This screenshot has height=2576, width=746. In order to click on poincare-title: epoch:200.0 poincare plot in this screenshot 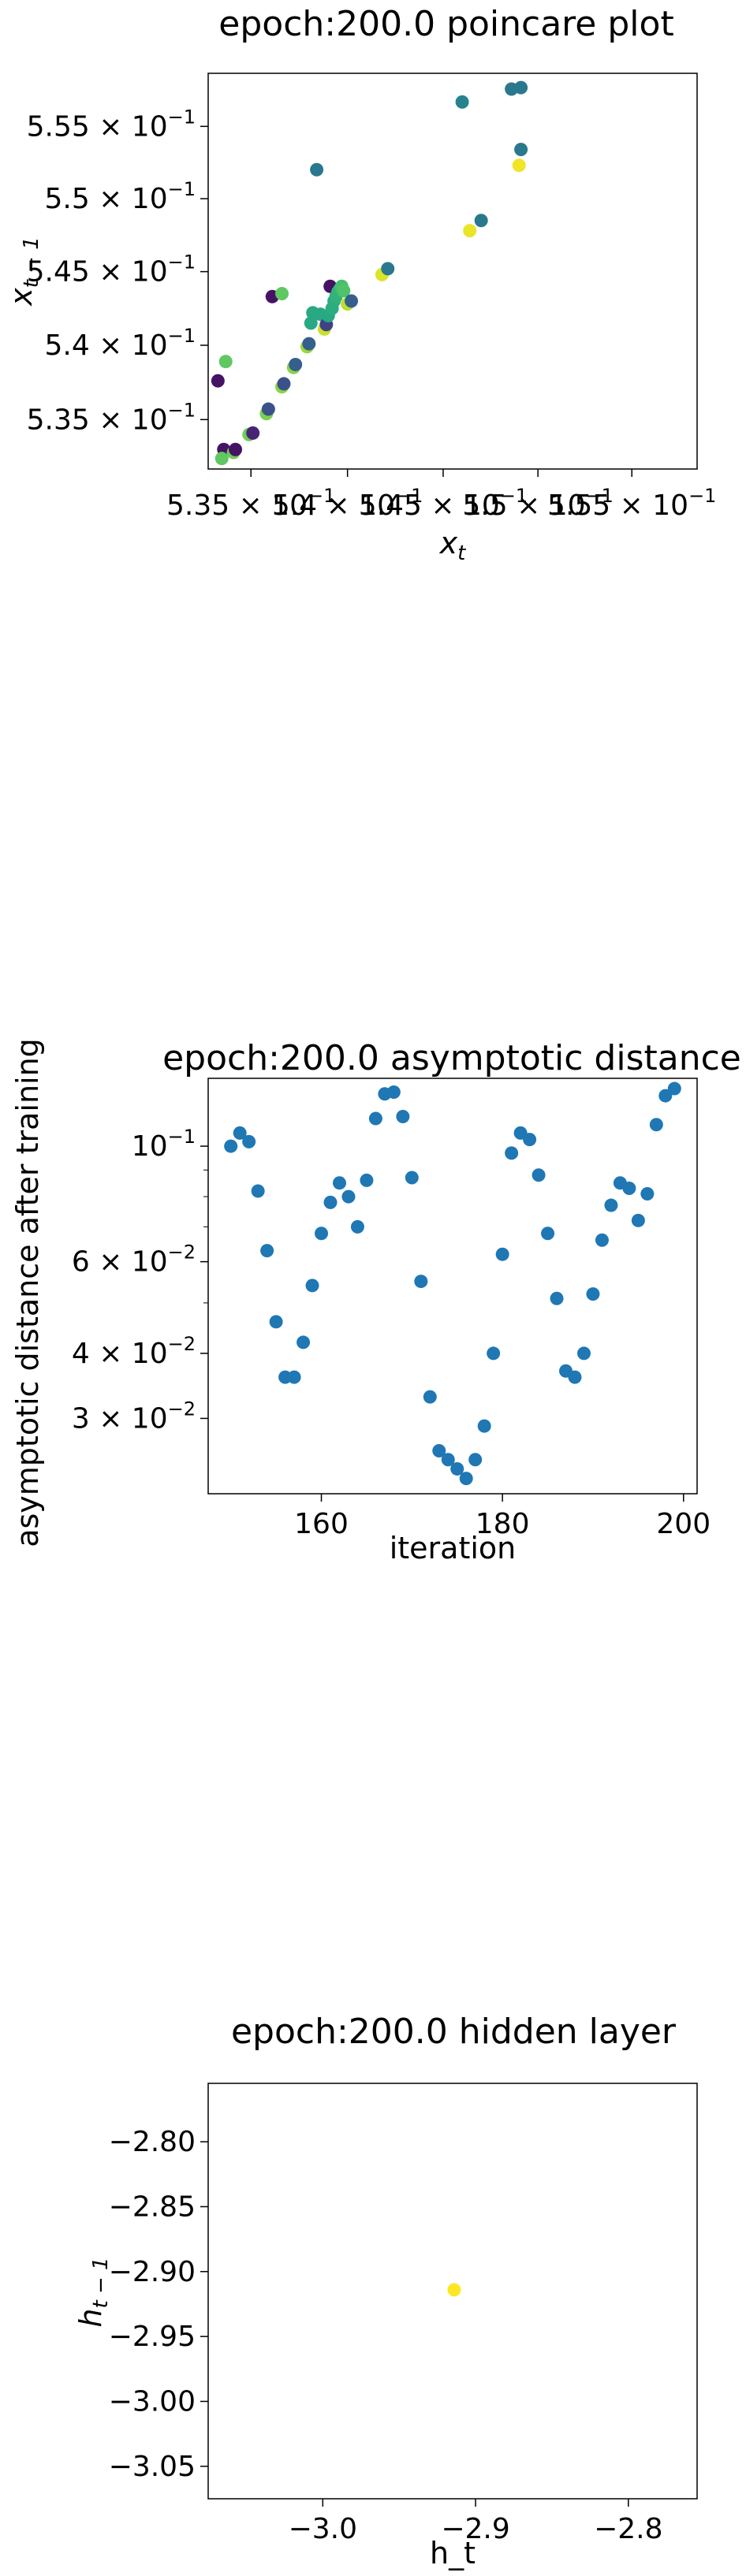, I will do `click(445, 24)`.